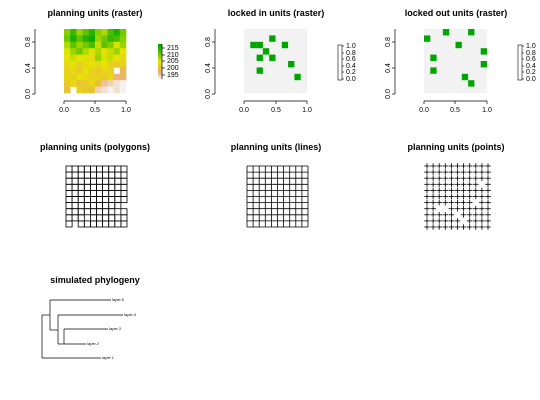 This screenshot has width=540, height=400. I want to click on panel-title-lines: planning units (lines), so click(276, 147).